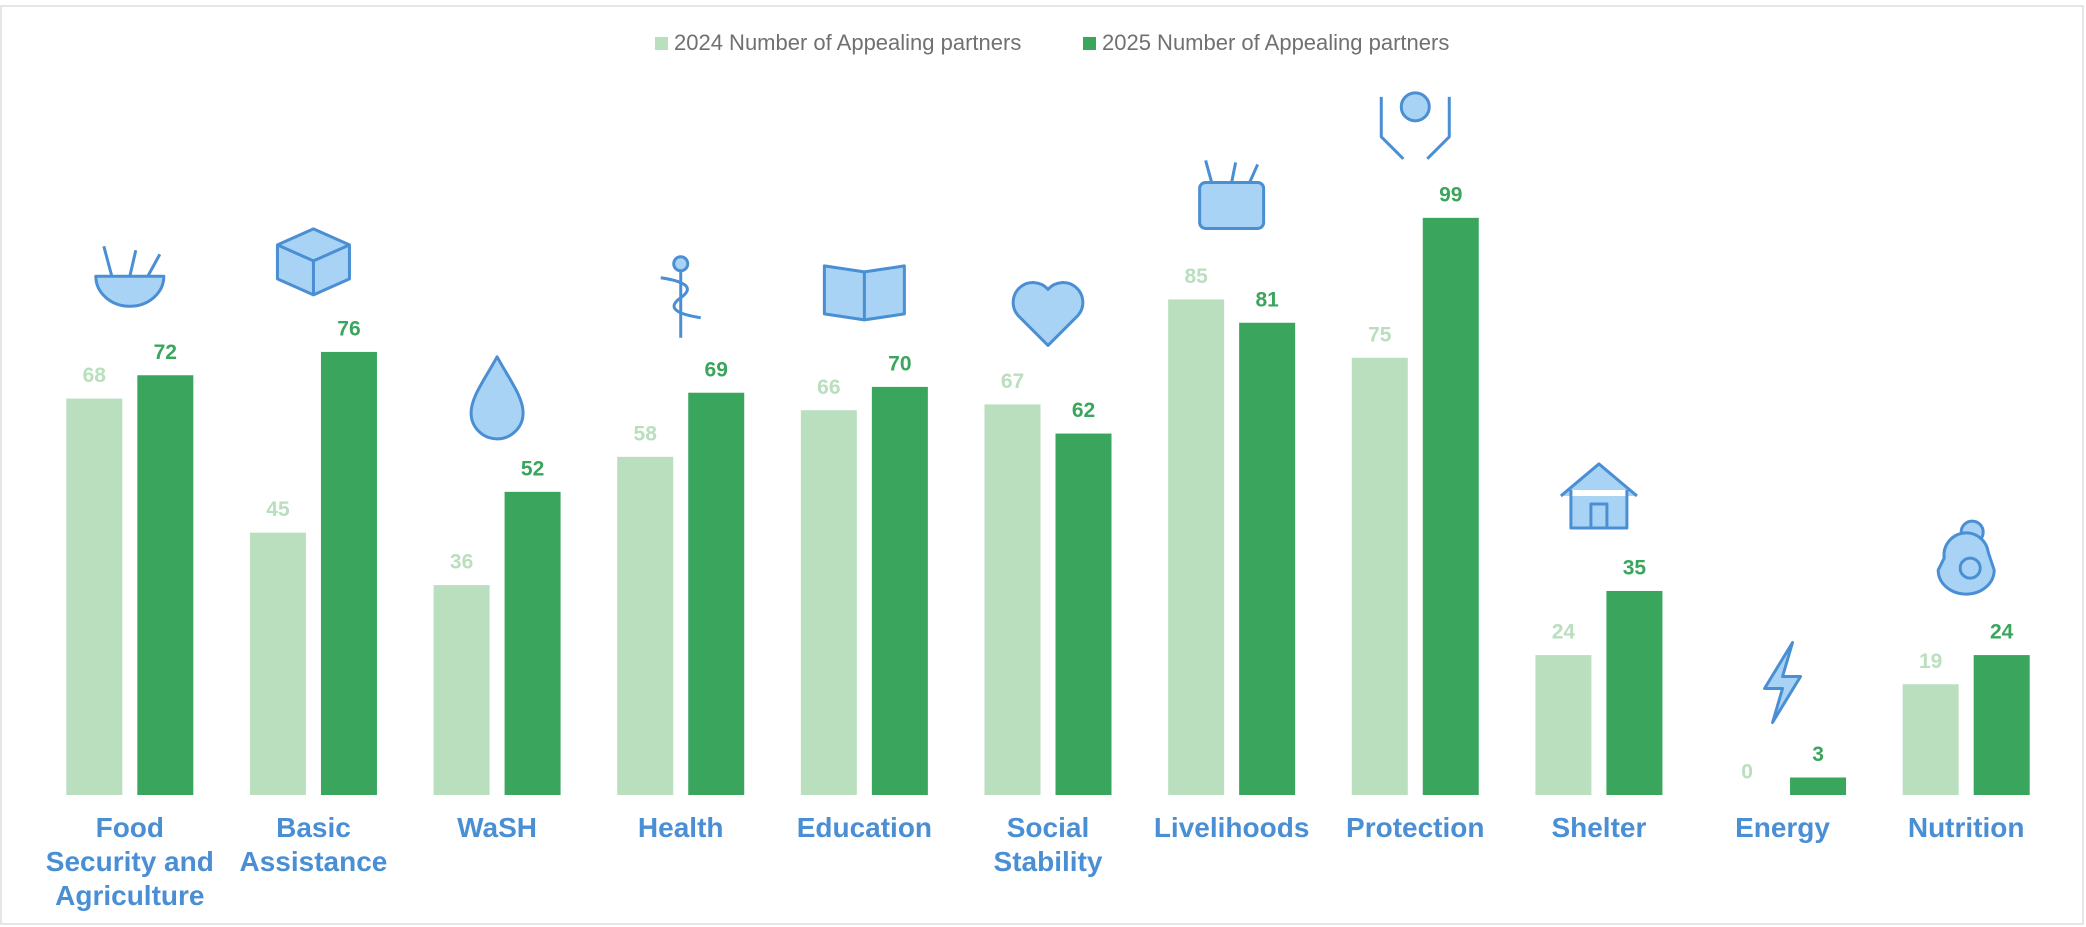 The image size is (2086, 927). I want to click on value-label: 3, so click(1818, 754).